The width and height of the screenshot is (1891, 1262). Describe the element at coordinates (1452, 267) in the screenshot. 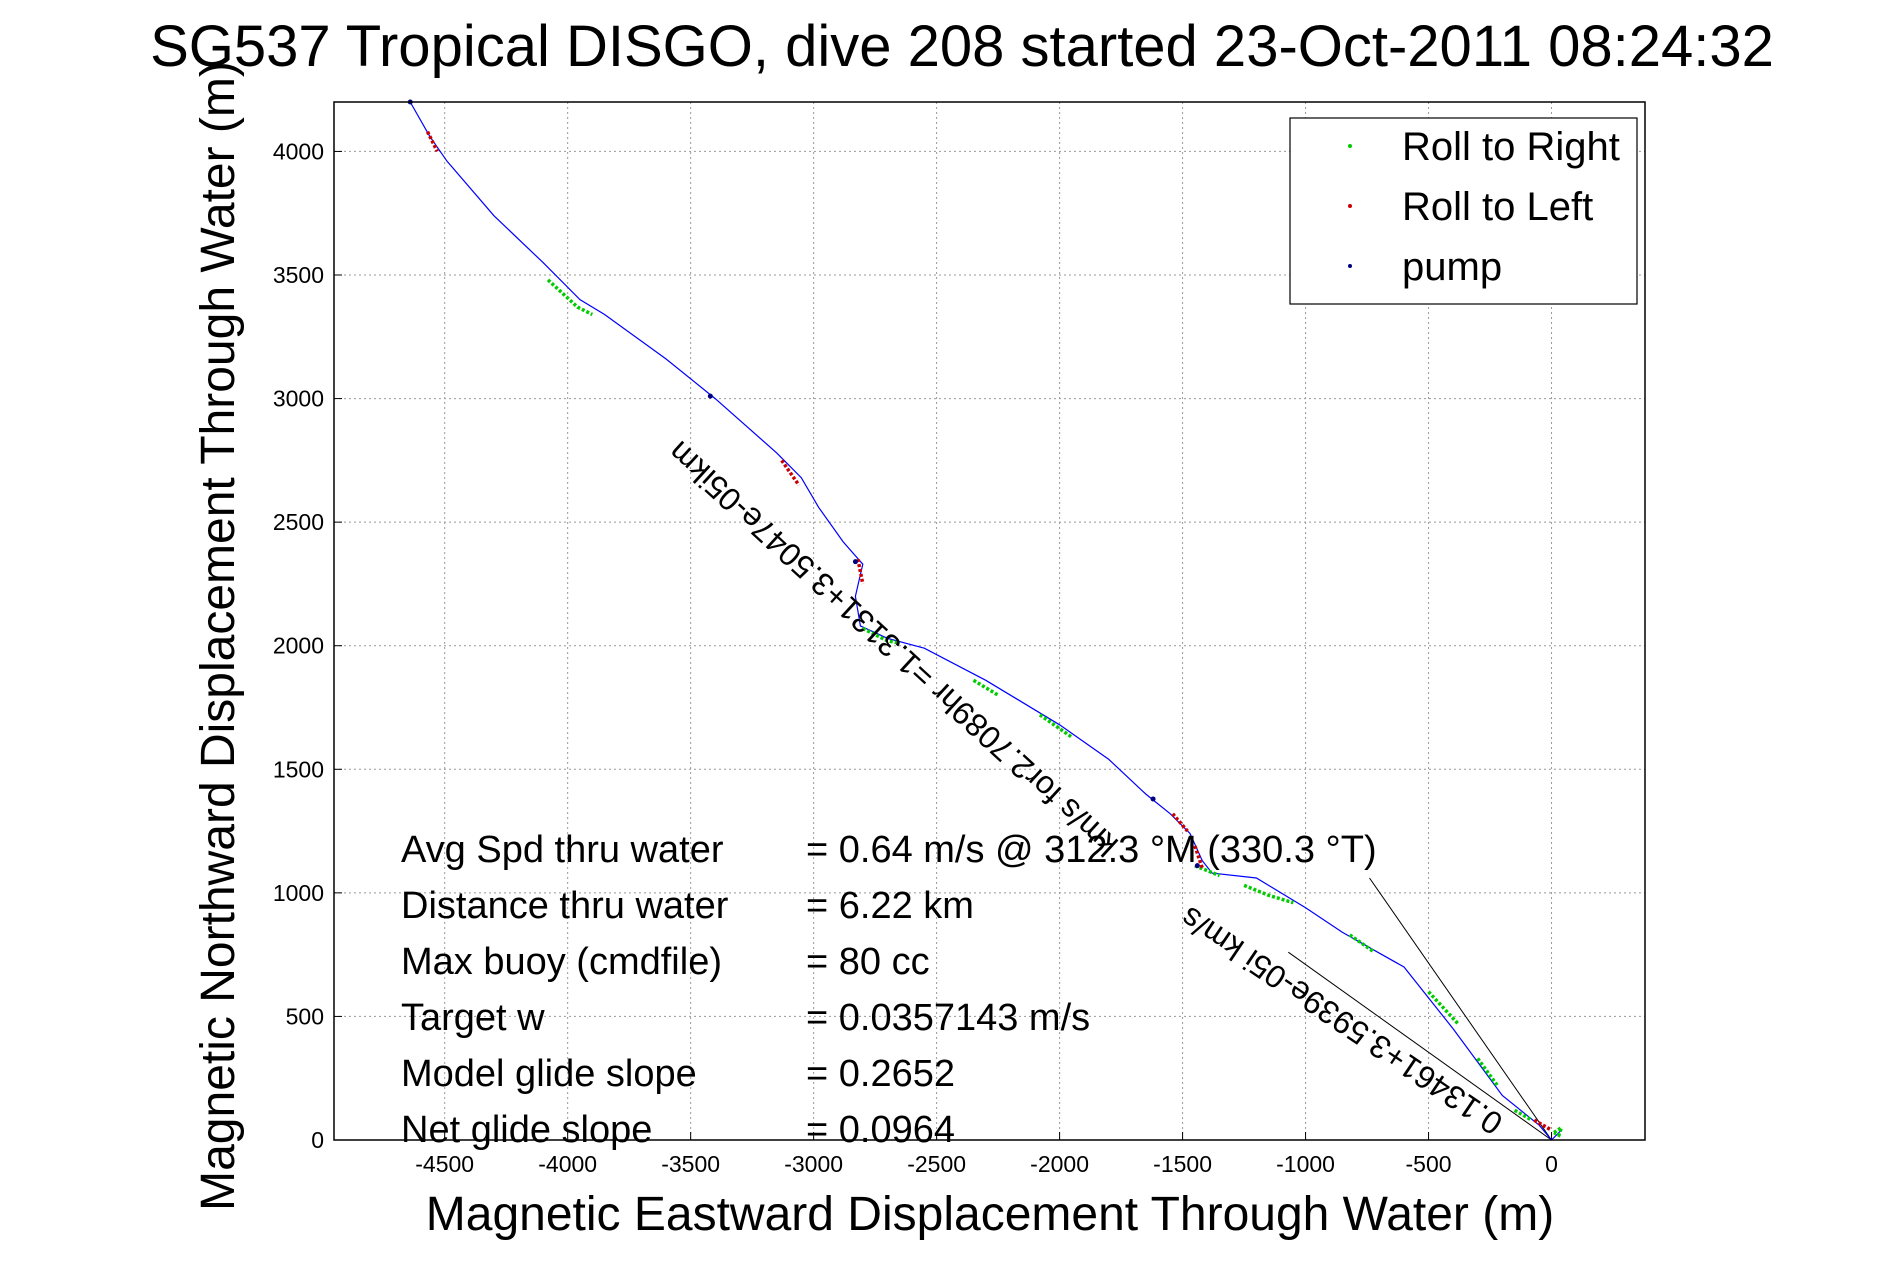

I see `legend-label: pump` at that location.